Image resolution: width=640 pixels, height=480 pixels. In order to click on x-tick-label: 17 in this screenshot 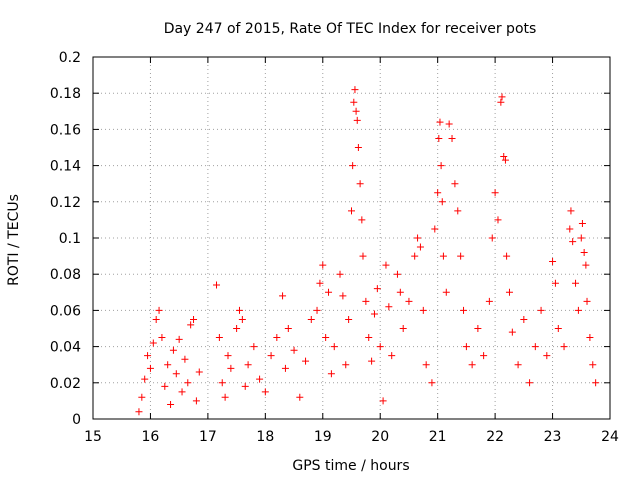, I will do `click(208, 437)`.